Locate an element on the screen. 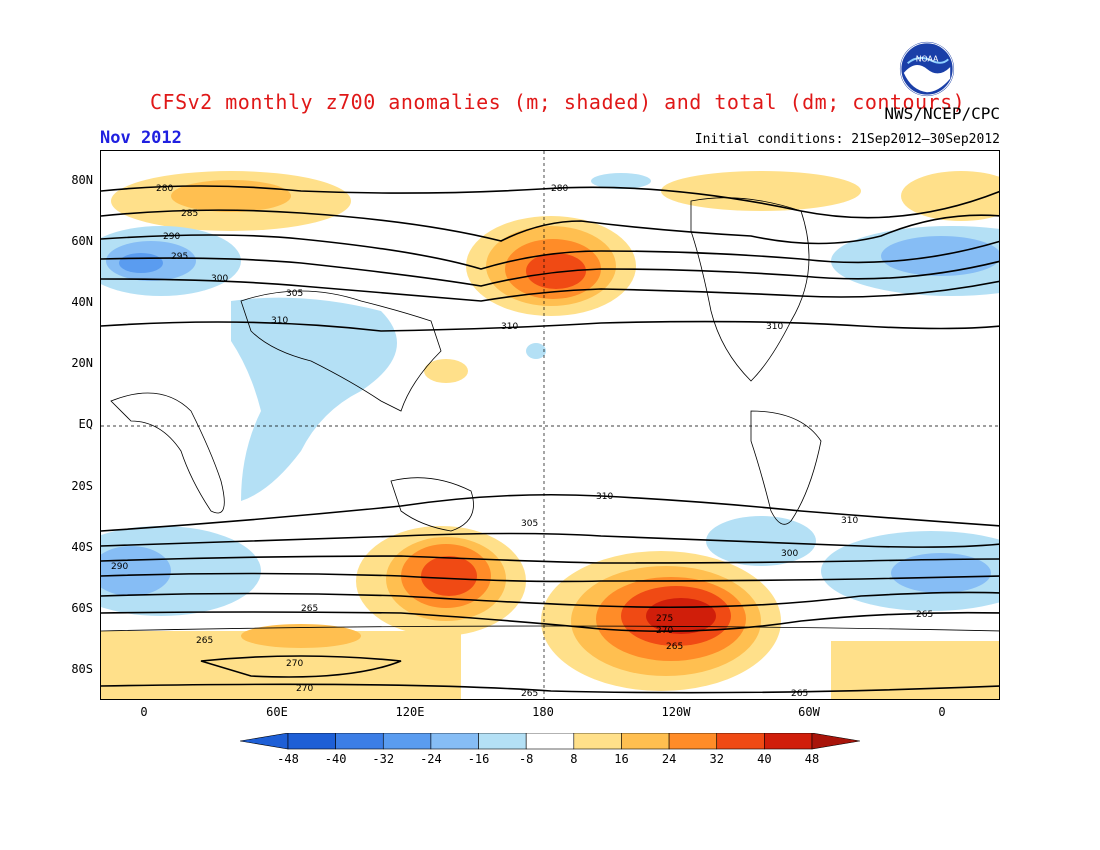 Image resolution: width=1100 pixels, height=850 pixels. lat-tick: 80N is located at coordinates (82, 180).